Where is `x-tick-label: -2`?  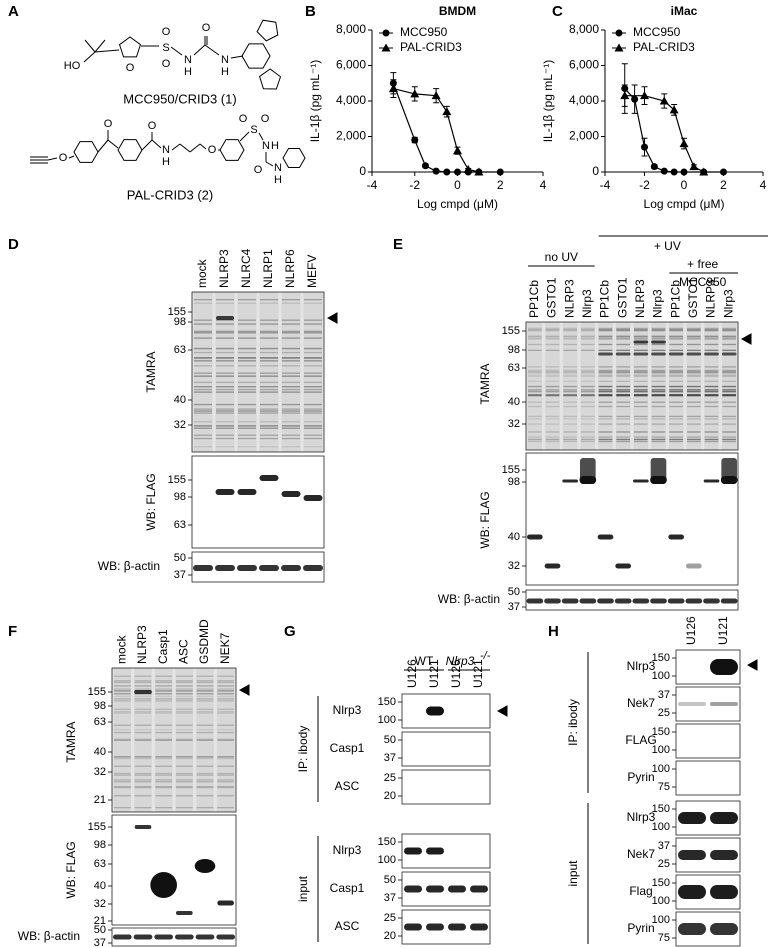
x-tick-label: -2 is located at coordinates (414, 185).